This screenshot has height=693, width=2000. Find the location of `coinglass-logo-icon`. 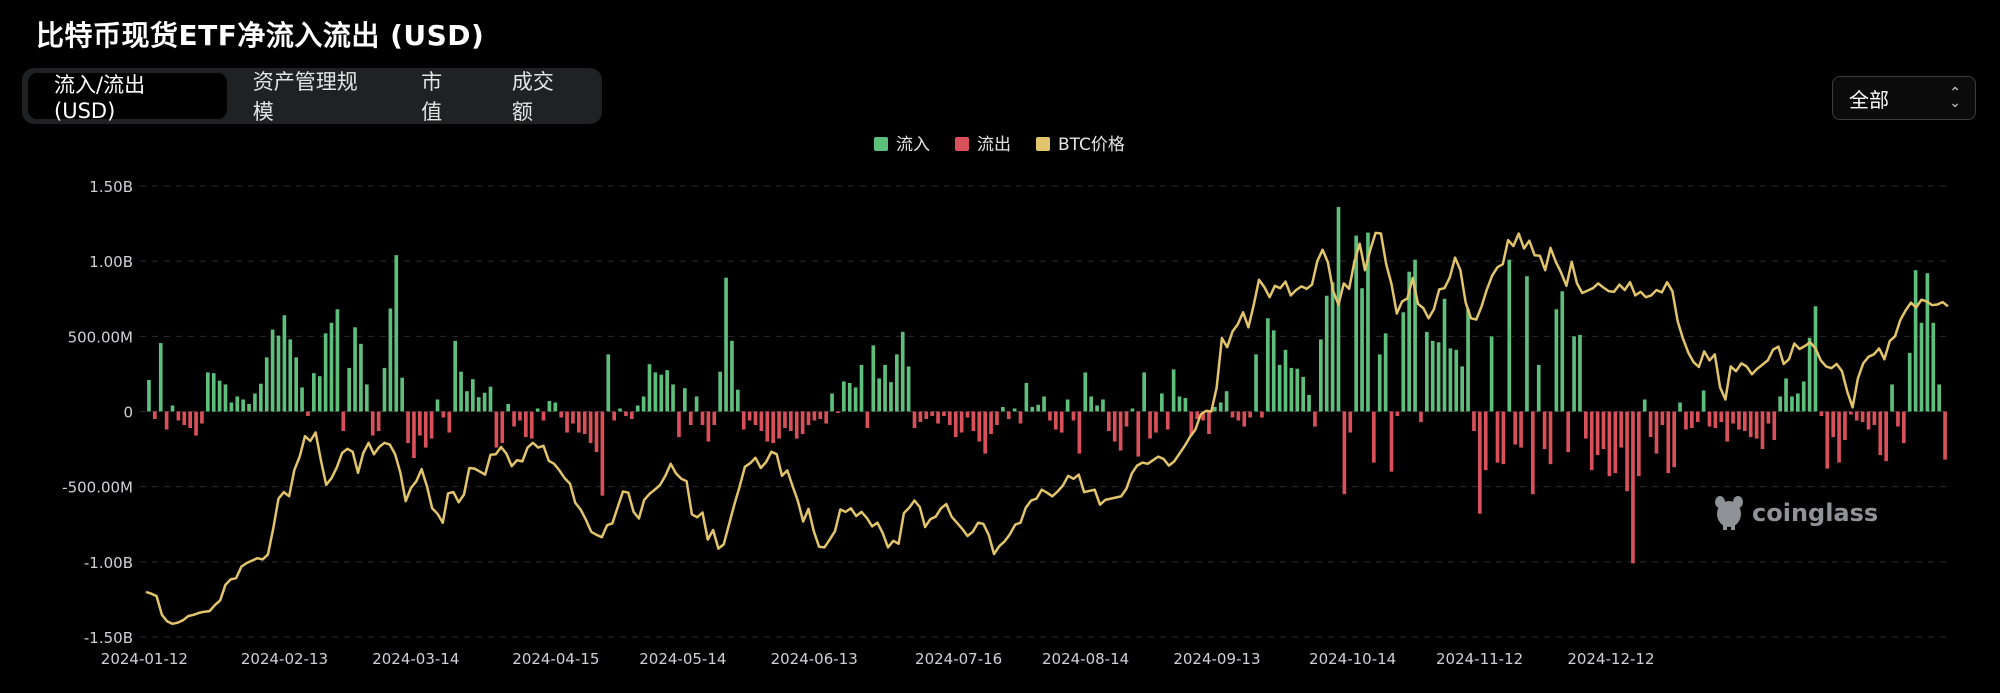

coinglass-logo-icon is located at coordinates (1729, 513).